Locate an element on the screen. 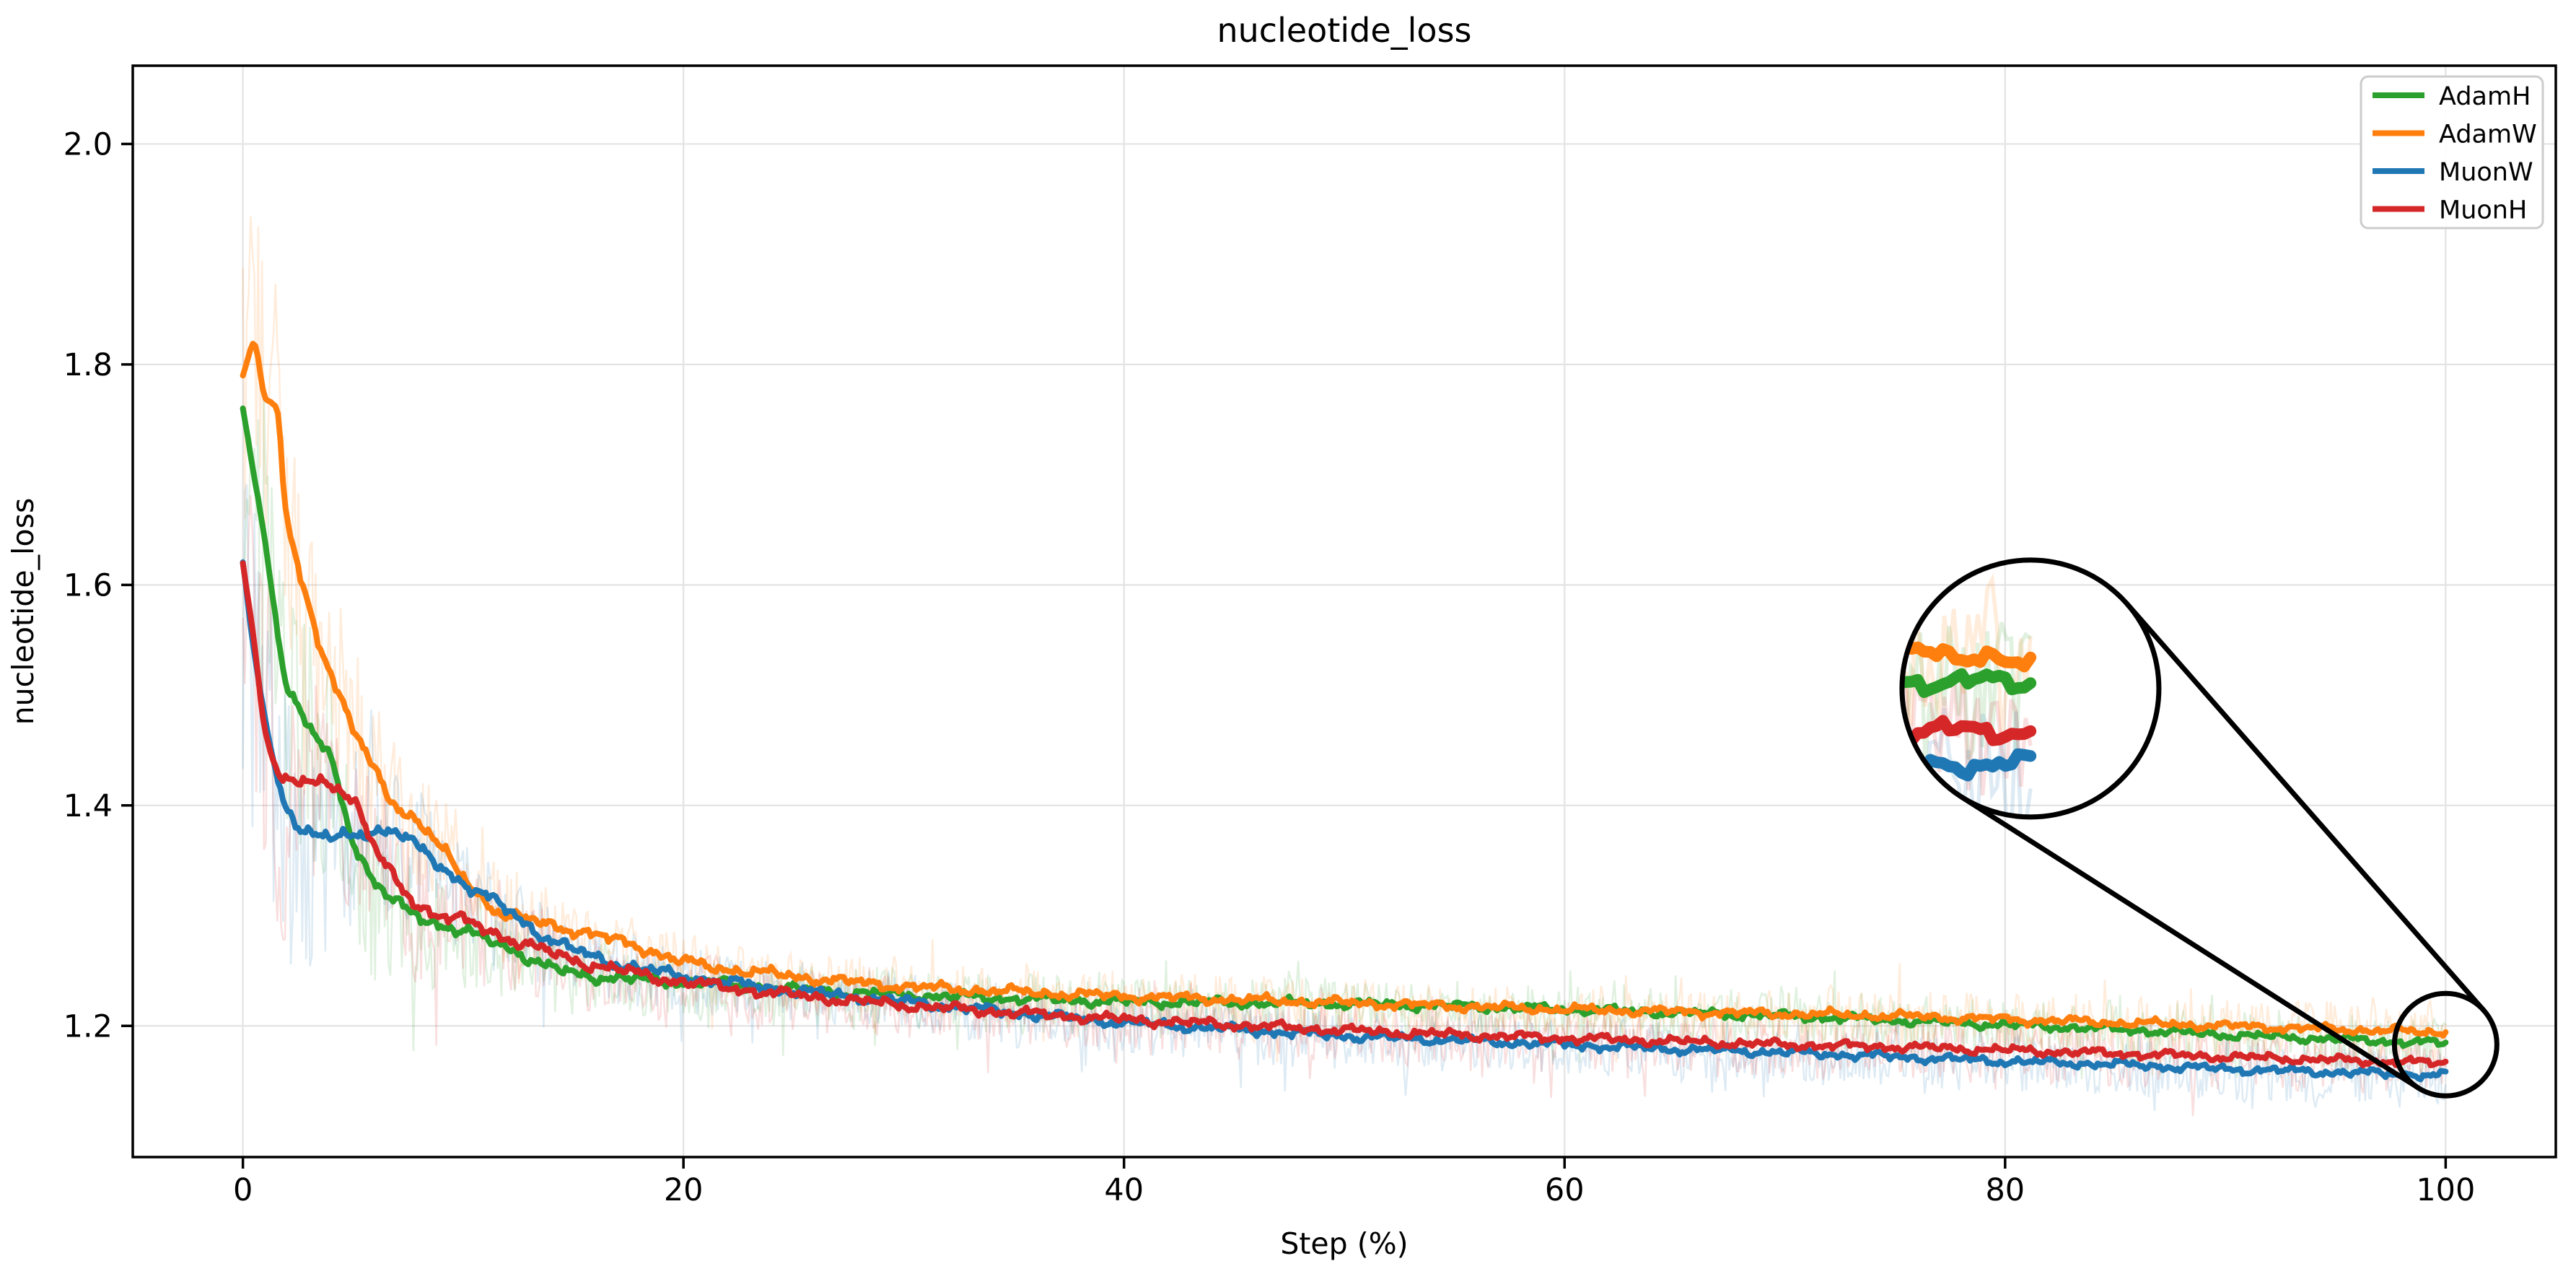  y-axis-label: nucleotide_loss is located at coordinates (23, 611).